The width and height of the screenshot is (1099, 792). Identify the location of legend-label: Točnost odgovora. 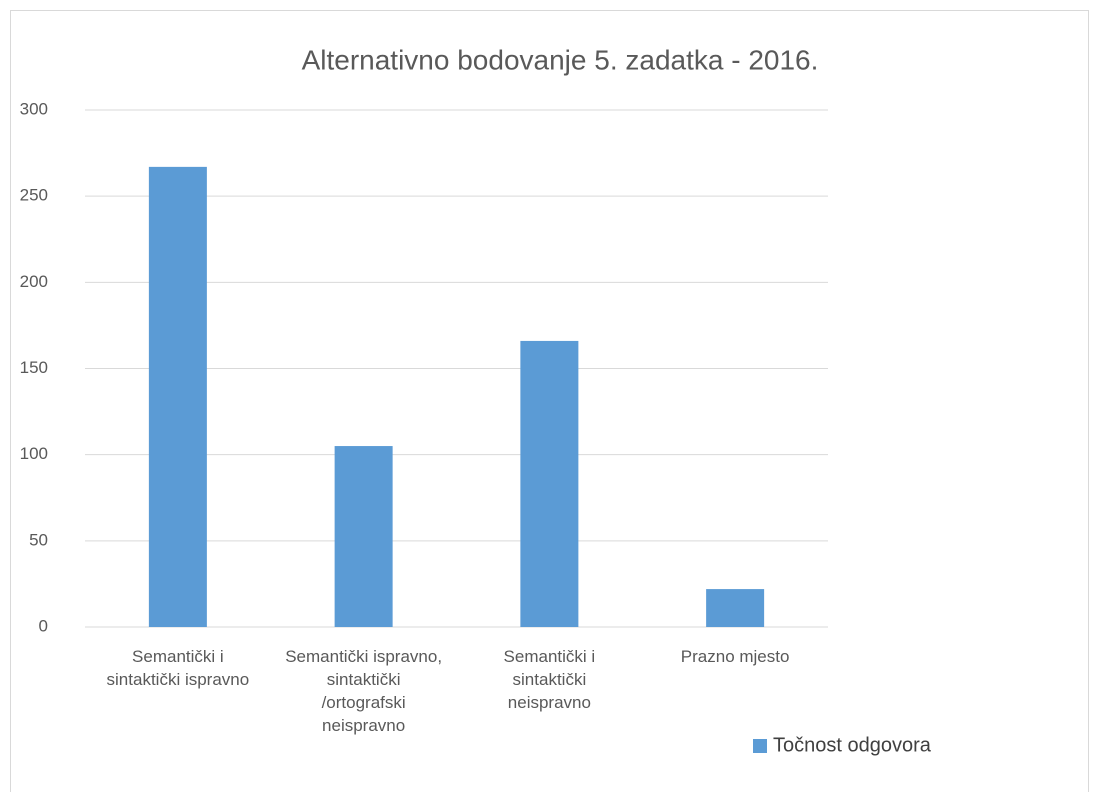
(852, 745).